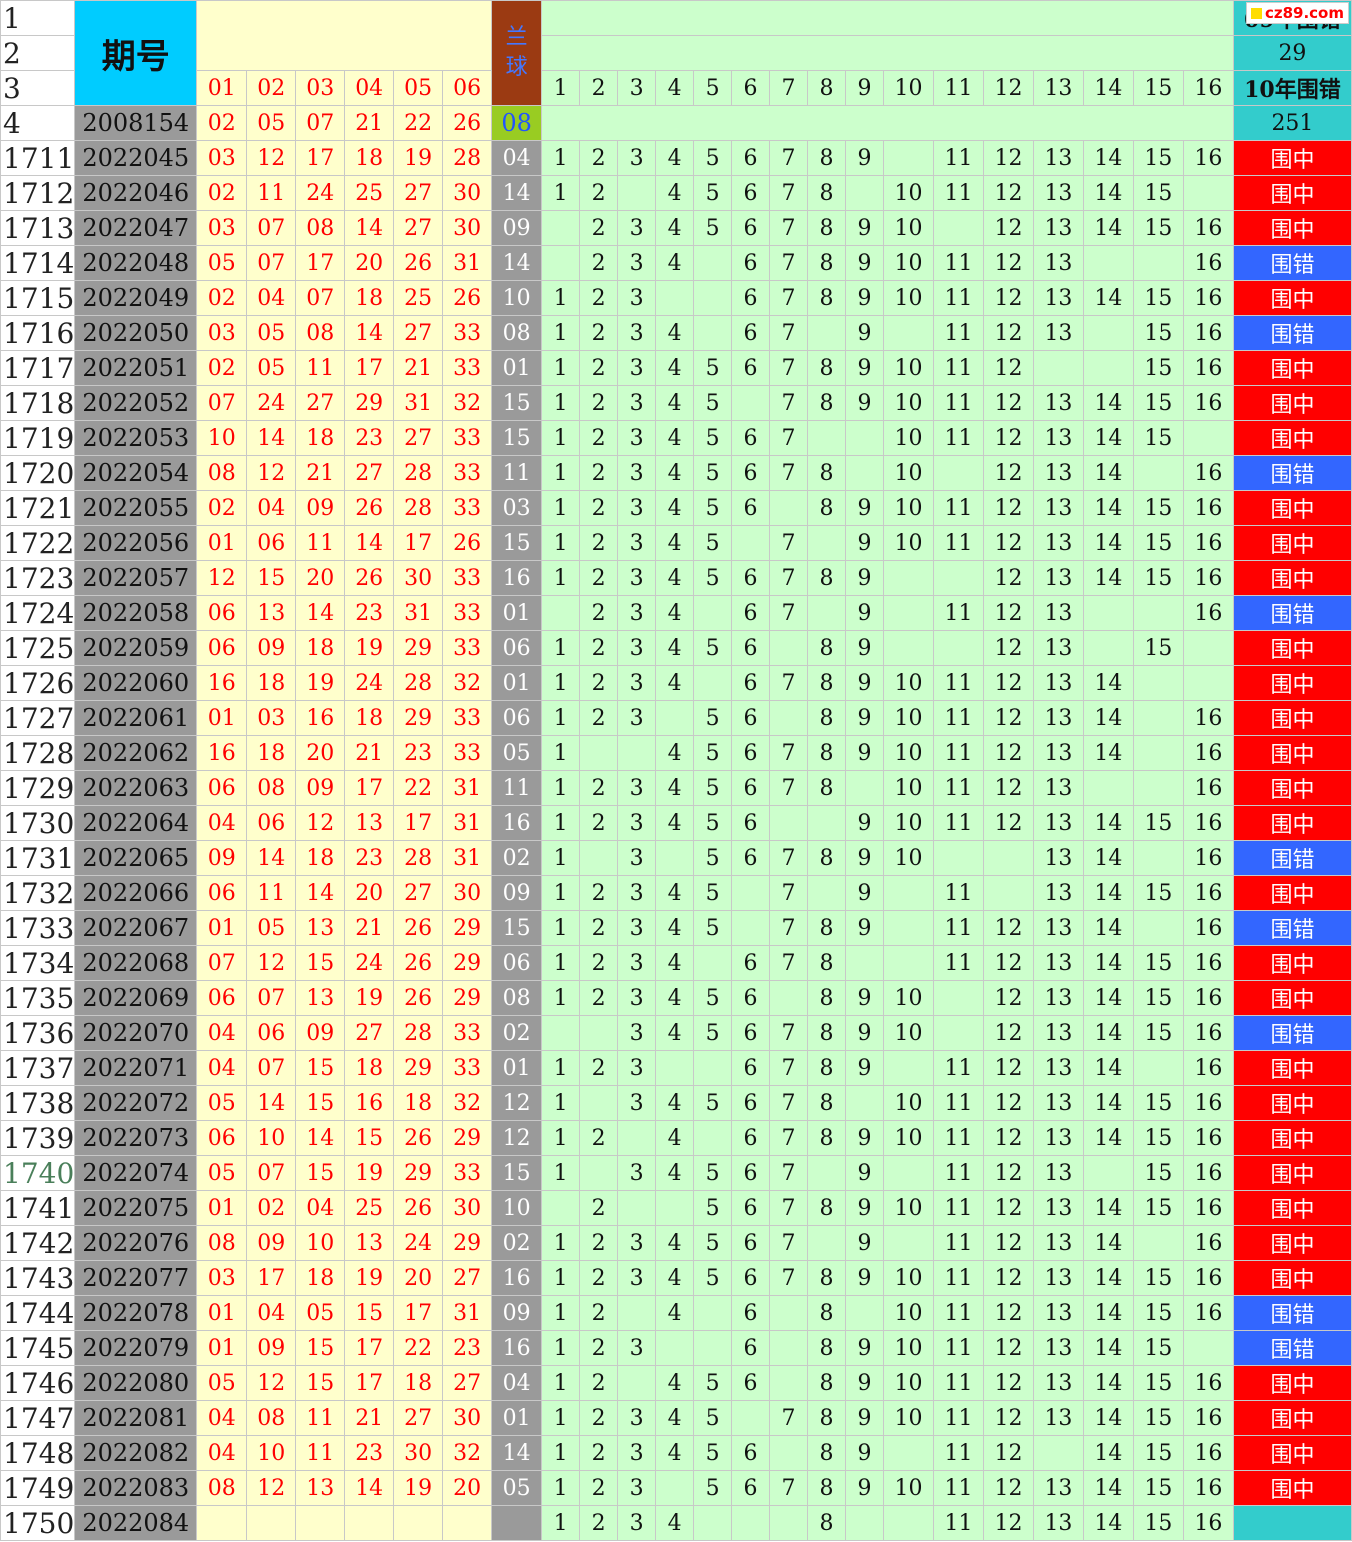  I want to click on red-ball-cell: 09, so click(222, 858).